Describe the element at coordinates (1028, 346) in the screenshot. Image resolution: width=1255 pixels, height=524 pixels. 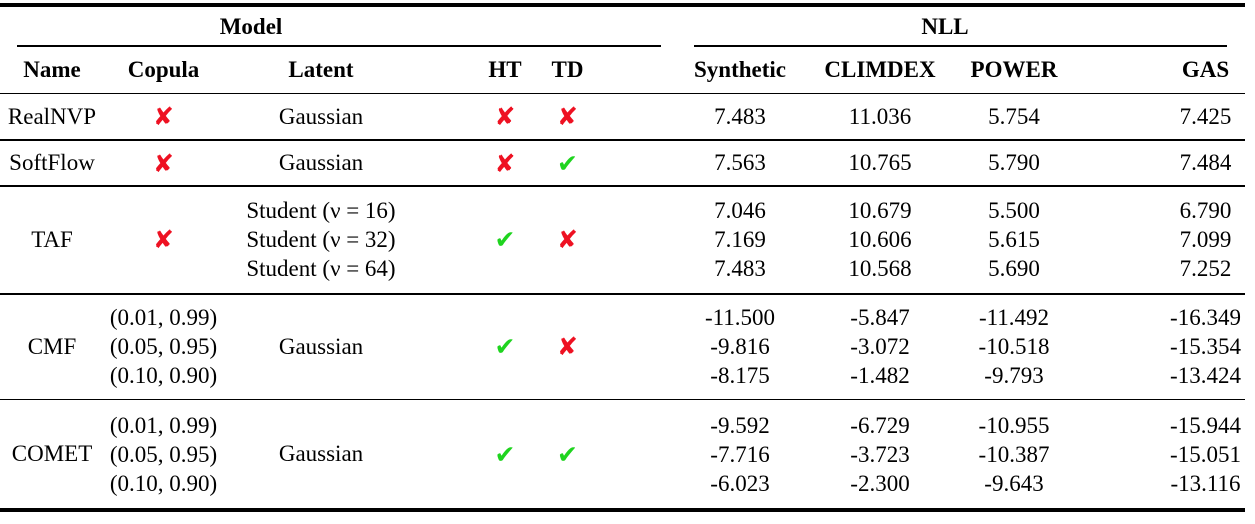
I see `nll-values: -11.492 -10.518 -9.793` at that location.